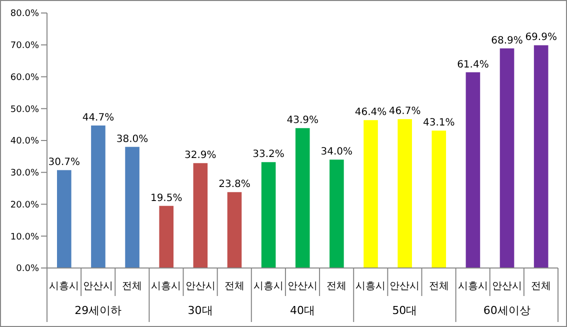  I want to click on data-label: 69.9%, so click(541, 38).